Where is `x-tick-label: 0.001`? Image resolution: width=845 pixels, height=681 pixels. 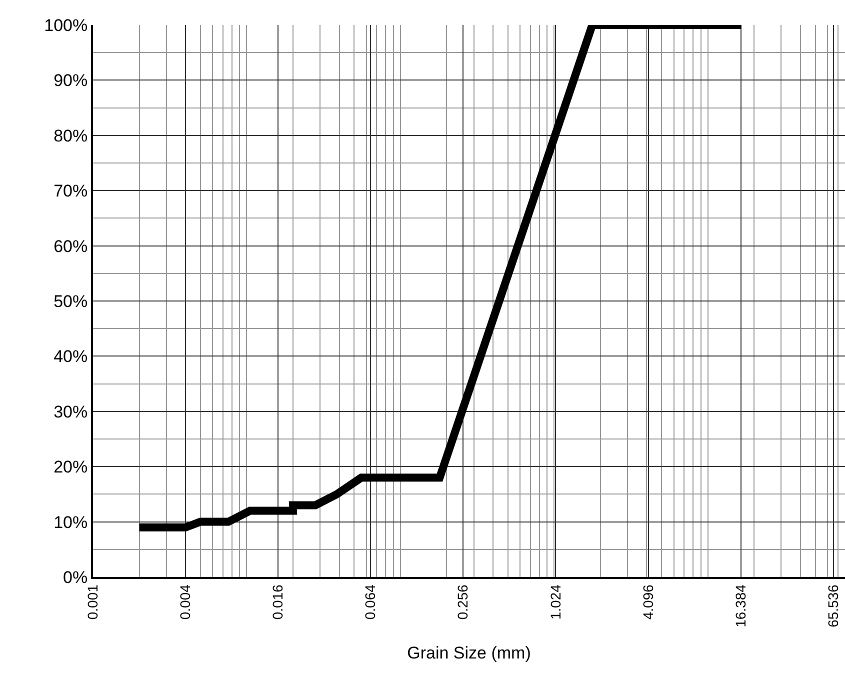 x-tick-label: 0.001 is located at coordinates (92, 602).